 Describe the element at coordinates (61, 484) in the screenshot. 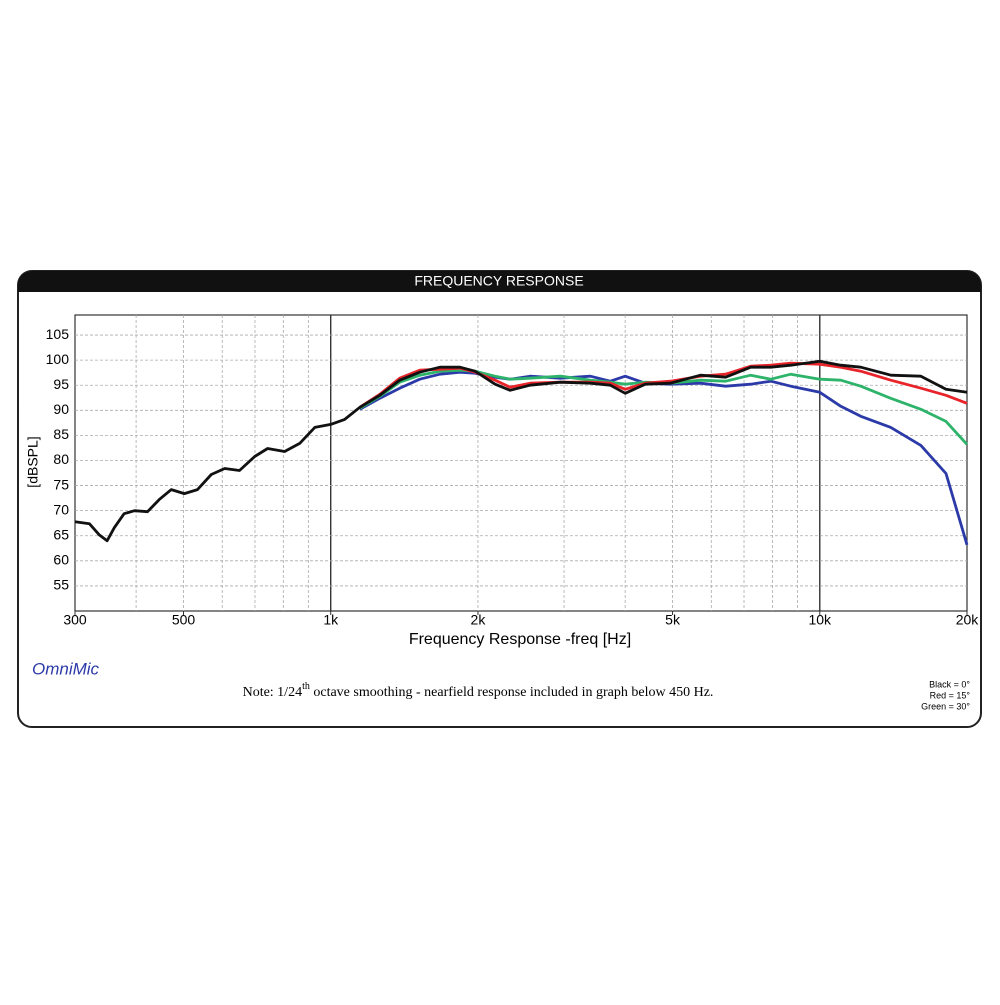

I see `y-tick-label: 75` at that location.